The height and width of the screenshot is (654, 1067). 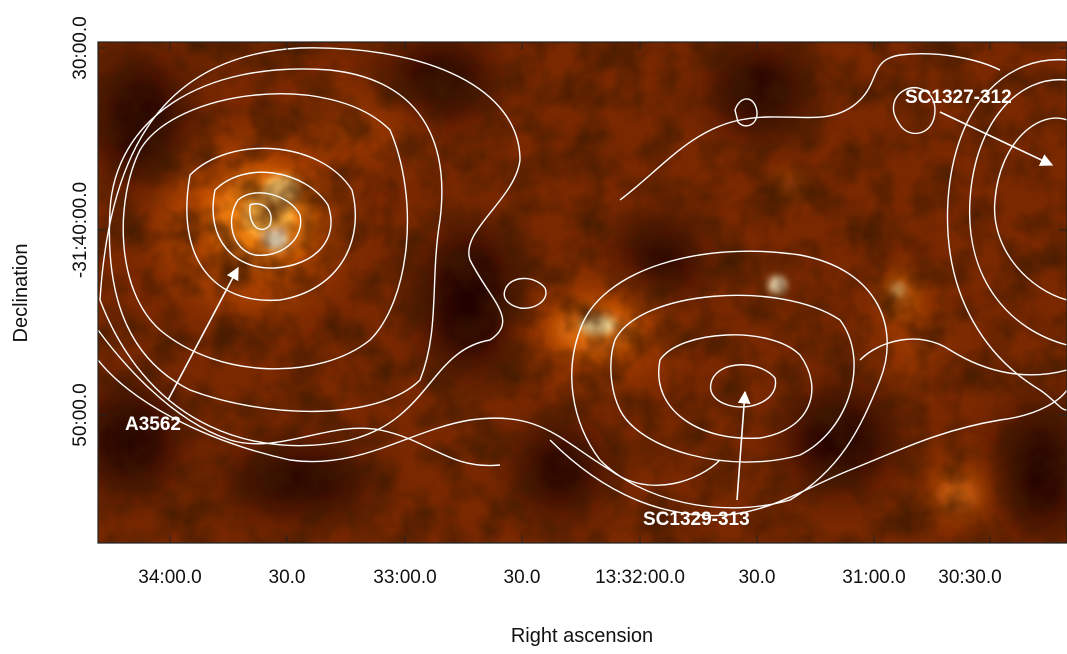 What do you see at coordinates (963, 357) in the screenshot?
I see `contour-right-lower` at bounding box center [963, 357].